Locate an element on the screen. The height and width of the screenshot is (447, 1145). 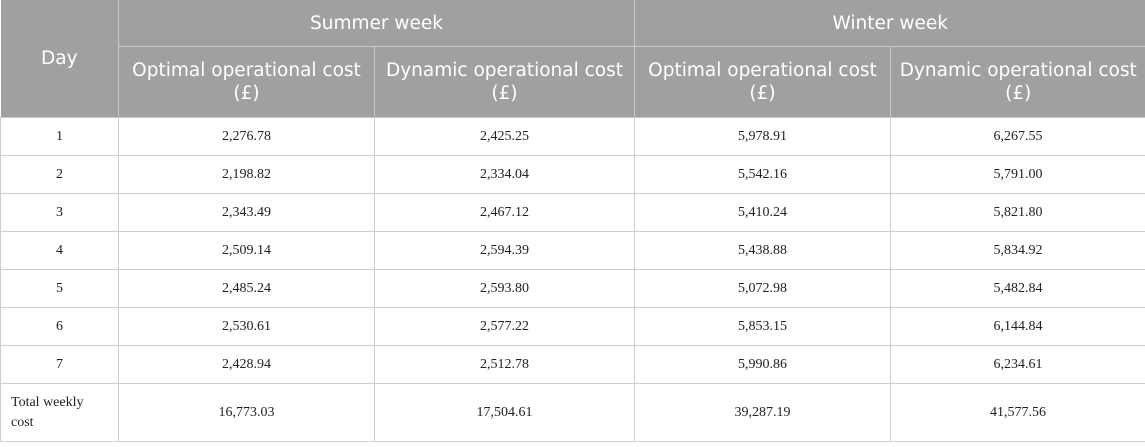
winter-optimal-cell: 5,853.15 is located at coordinates (762, 326).